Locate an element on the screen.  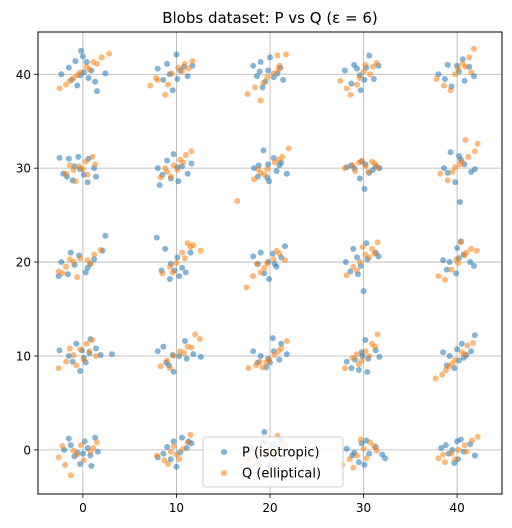
x-tick-label: 0 is located at coordinates (83, 508).